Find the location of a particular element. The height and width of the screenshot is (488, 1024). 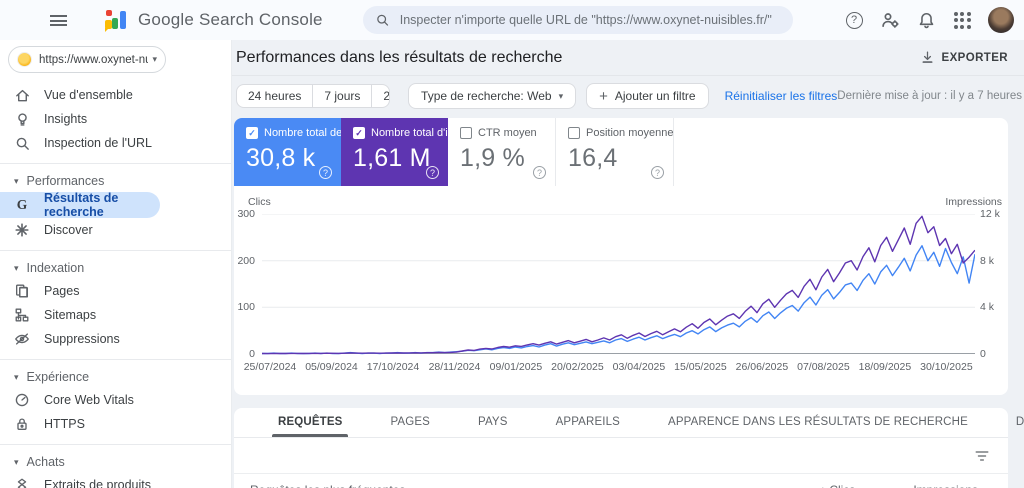

export-button: EXPORTER is located at coordinates (964, 57).